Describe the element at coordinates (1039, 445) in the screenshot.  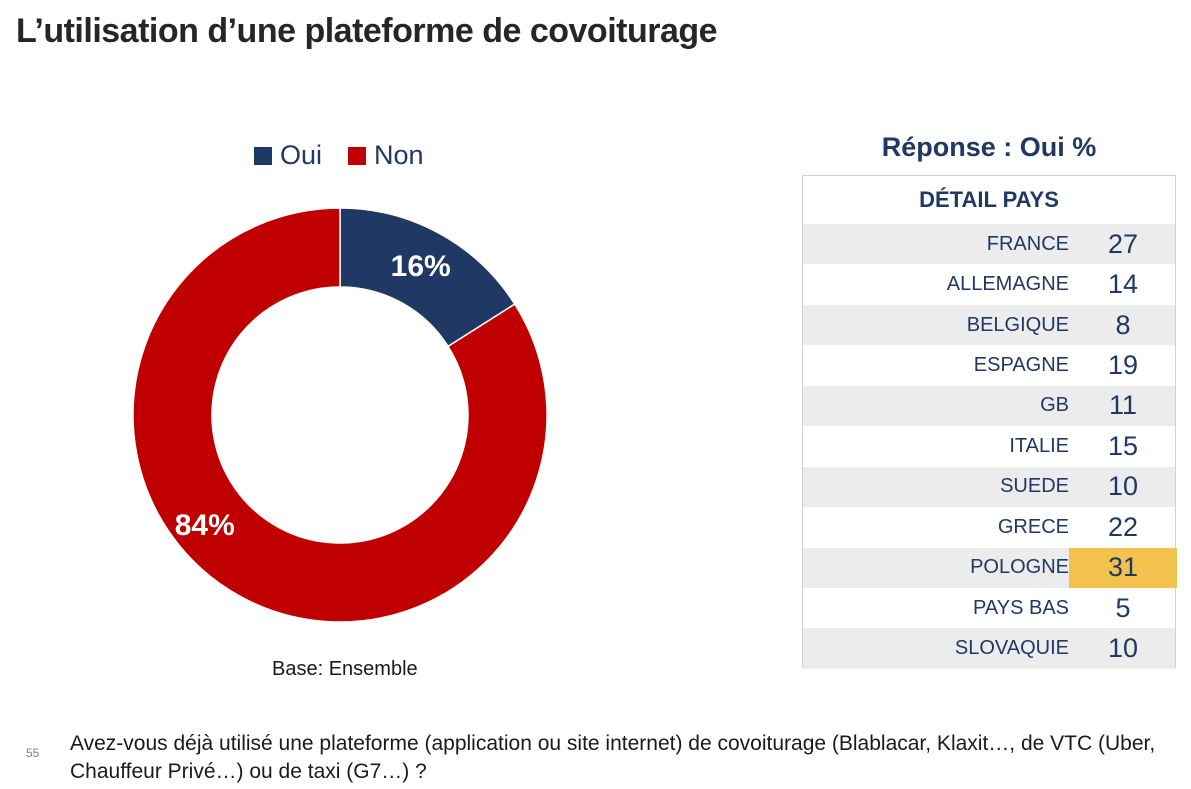
I see `country-label: ITALIE` at that location.